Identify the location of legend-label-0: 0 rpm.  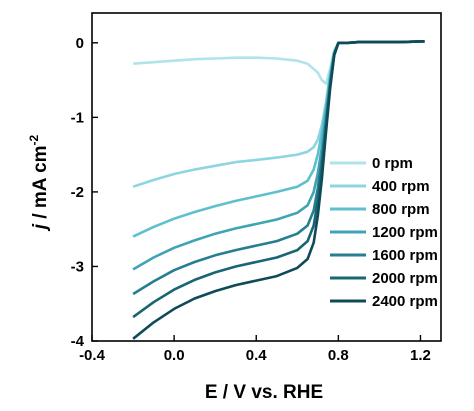
(392, 163).